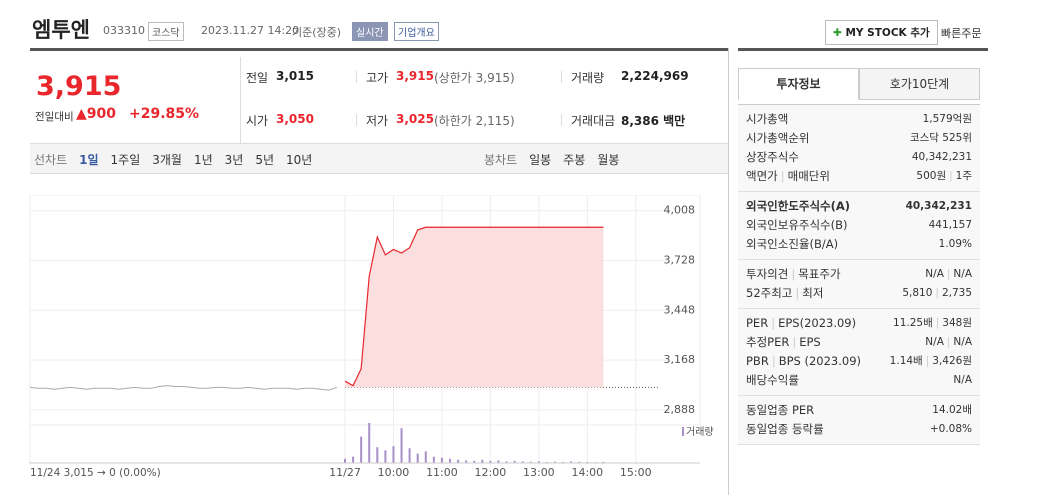 The height and width of the screenshot is (495, 1038). What do you see at coordinates (798, 84) in the screenshot?
I see `panel-tab: 투자정보` at bounding box center [798, 84].